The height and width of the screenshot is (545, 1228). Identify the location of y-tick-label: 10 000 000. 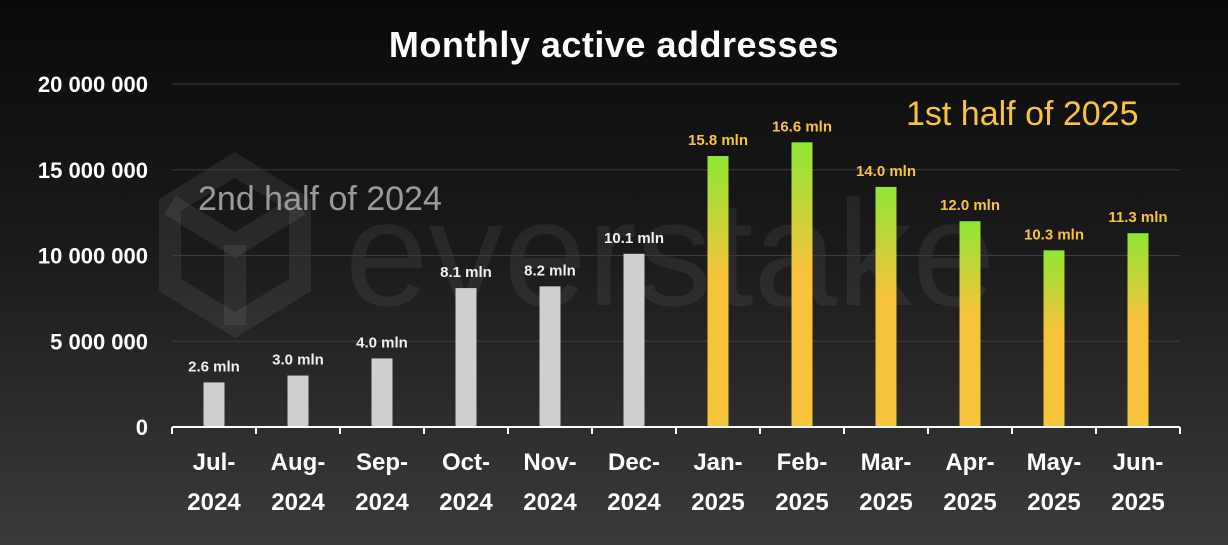
(93, 256).